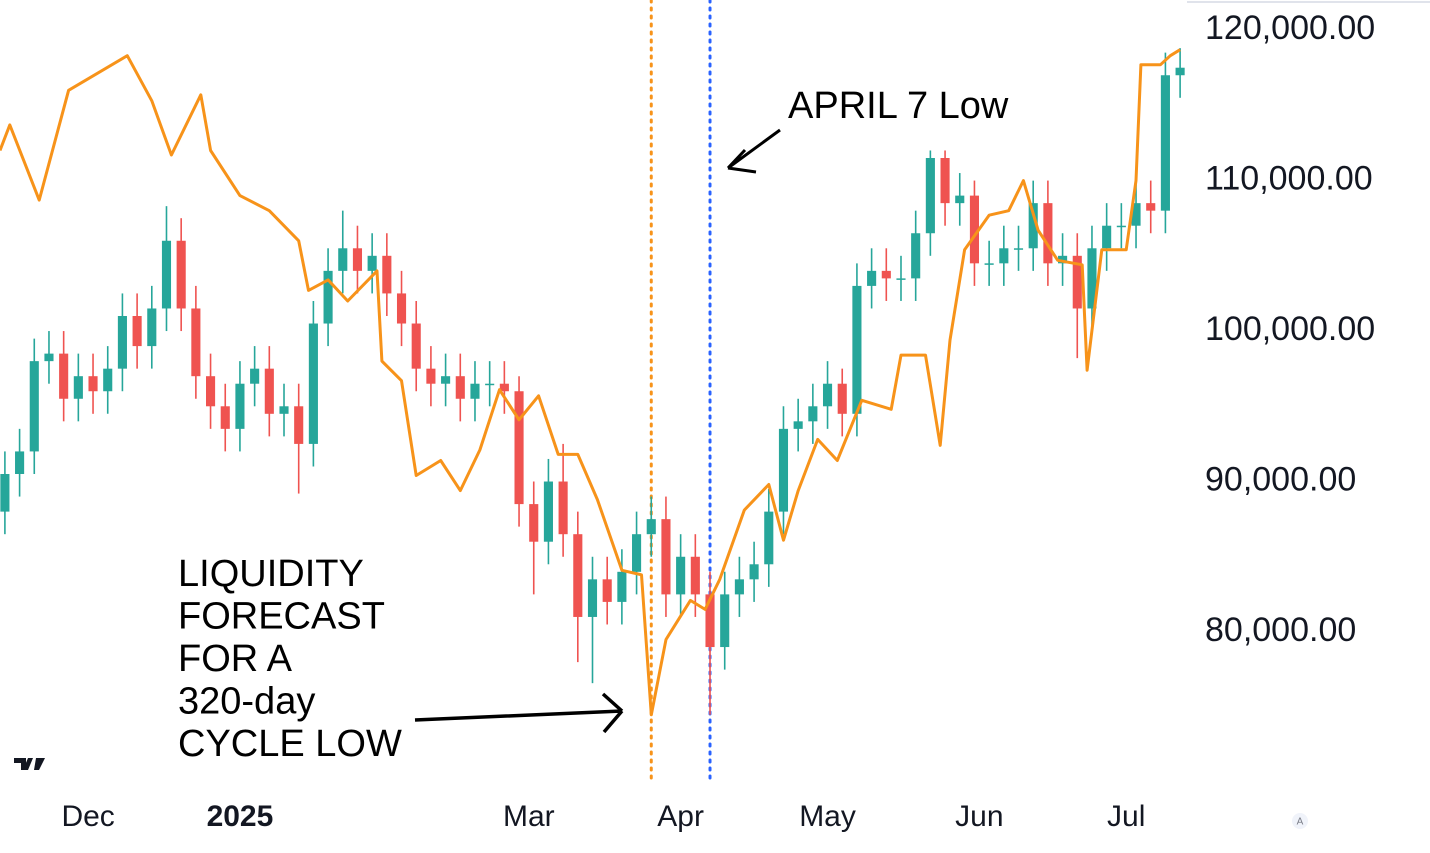 This screenshot has height=853, width=1430. What do you see at coordinates (1289, 179) in the screenshot?
I see `y-tick-label: 110,000.00` at bounding box center [1289, 179].